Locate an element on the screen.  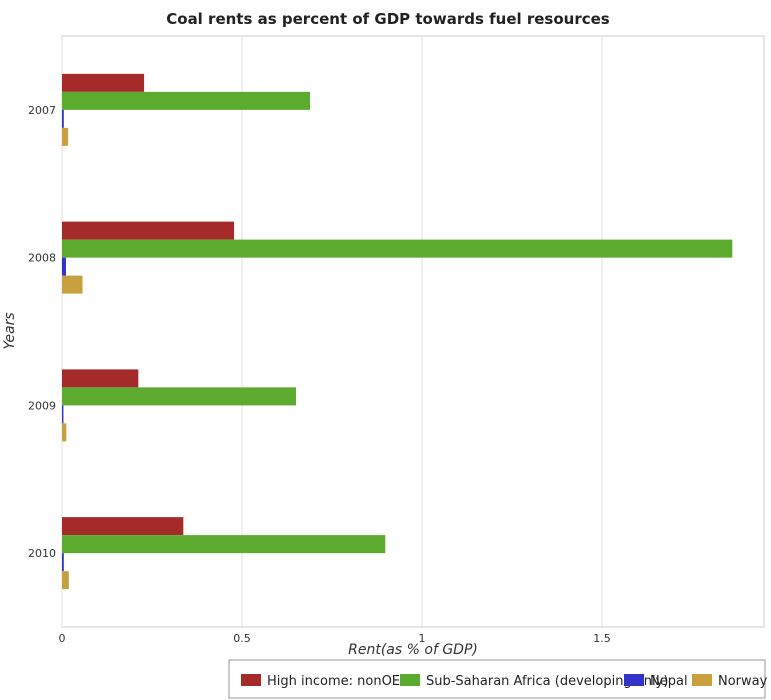
y-tick-label: 2009 is located at coordinates (42, 405).